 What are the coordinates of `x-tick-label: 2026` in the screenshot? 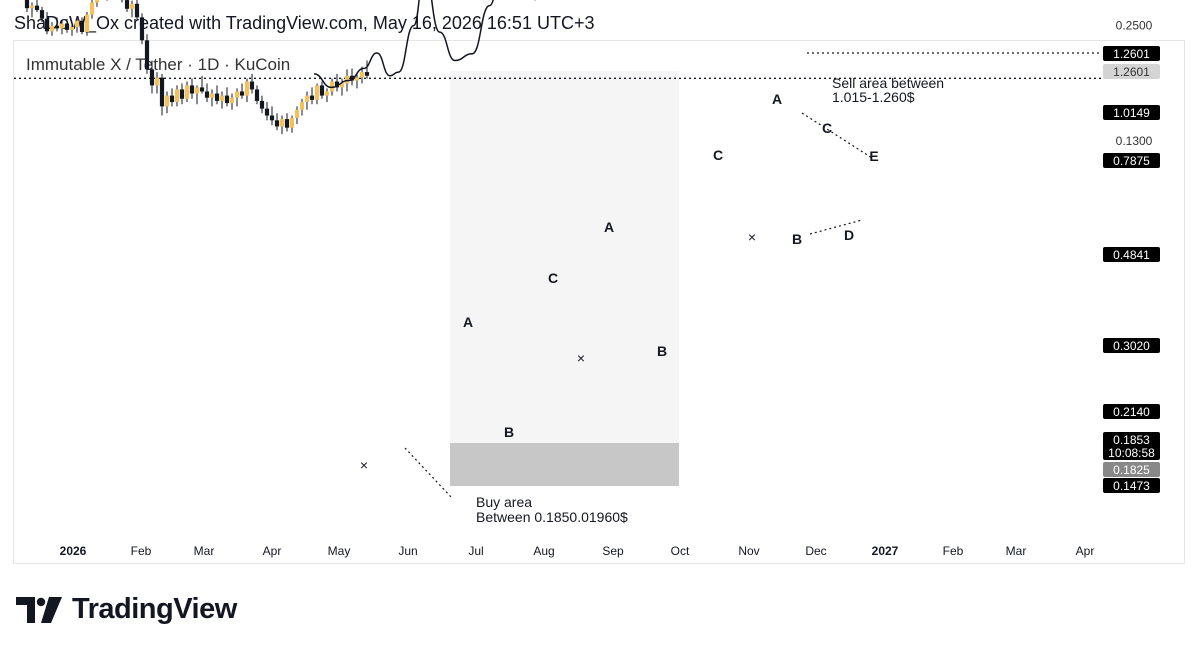 It's located at (73, 551).